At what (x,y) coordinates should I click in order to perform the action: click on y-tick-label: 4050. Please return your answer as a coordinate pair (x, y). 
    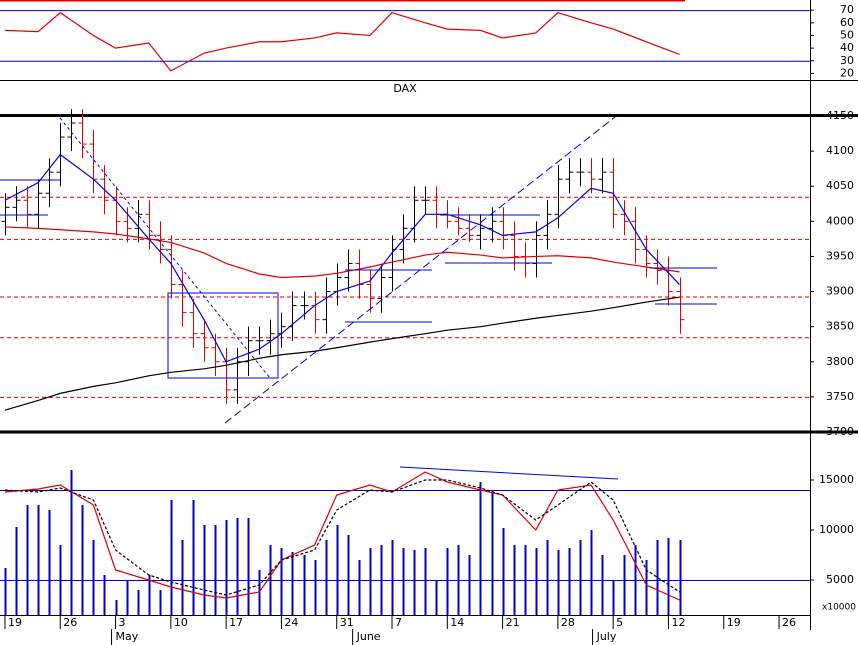
    Looking at the image, I should click on (840, 185).